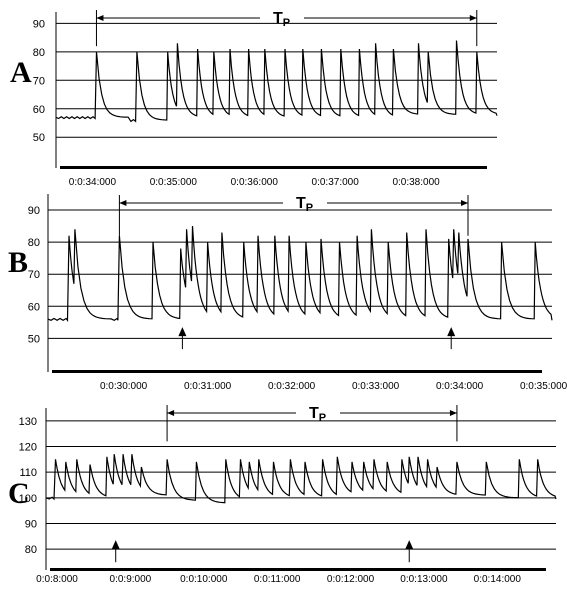  I want to click on panel-b-letter: B, so click(18, 262).